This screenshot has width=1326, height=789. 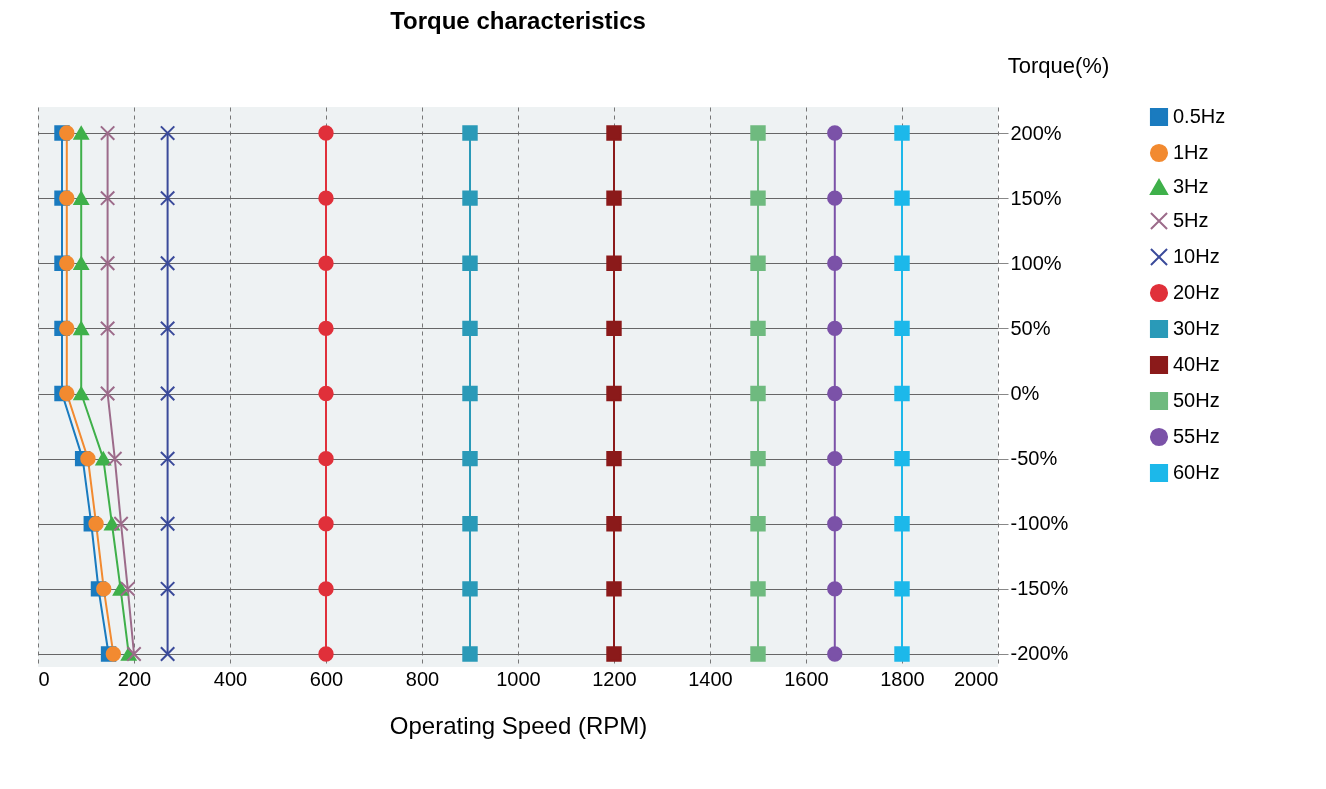 What do you see at coordinates (230, 678) in the screenshot?
I see `x-tick-label: 400` at bounding box center [230, 678].